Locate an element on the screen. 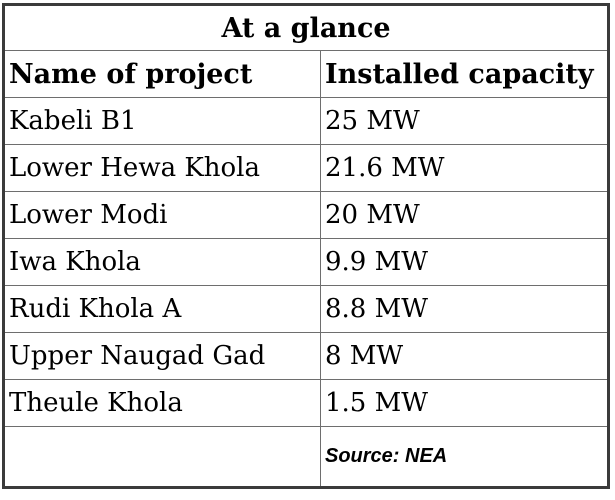 The height and width of the screenshot is (500, 615). table-title: At a glance is located at coordinates (306, 27).